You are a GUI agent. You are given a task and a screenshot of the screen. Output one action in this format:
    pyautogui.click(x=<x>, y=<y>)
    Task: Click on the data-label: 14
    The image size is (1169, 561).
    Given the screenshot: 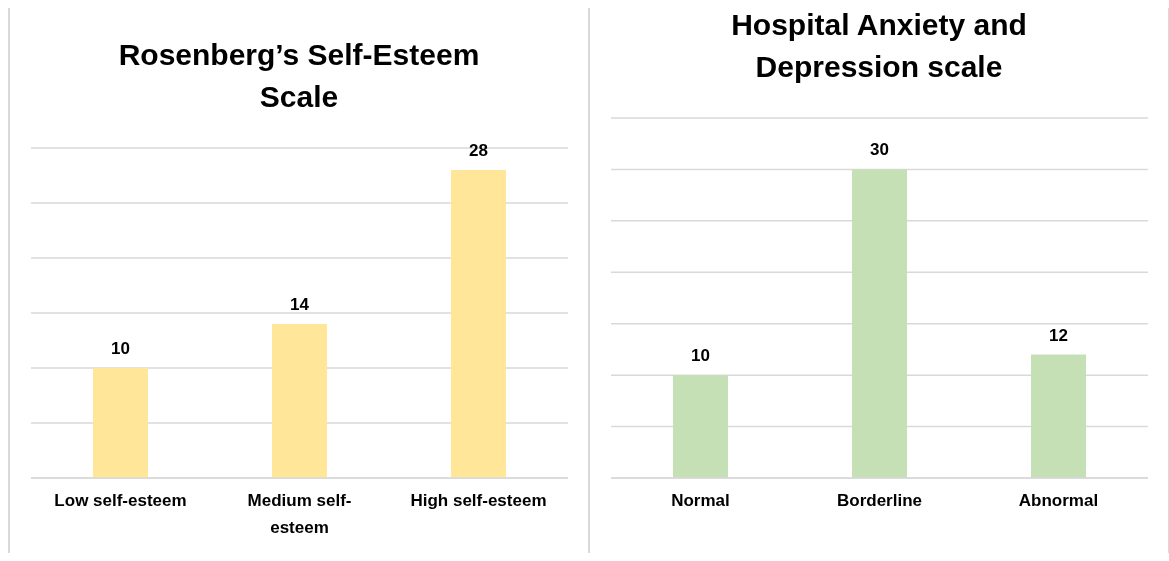 What is the action you would take?
    pyautogui.click(x=300, y=304)
    